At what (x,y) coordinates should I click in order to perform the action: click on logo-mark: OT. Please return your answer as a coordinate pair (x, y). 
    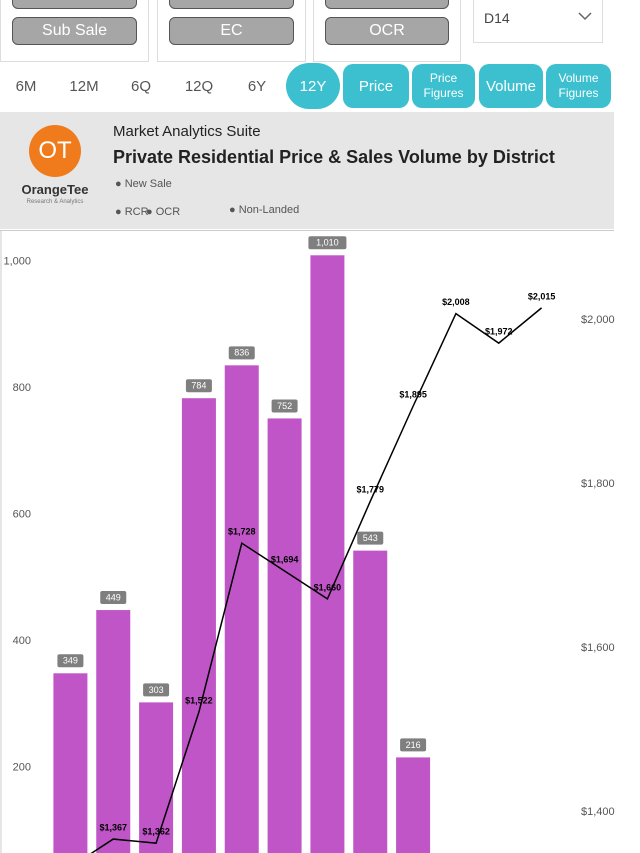
    Looking at the image, I should click on (55, 151).